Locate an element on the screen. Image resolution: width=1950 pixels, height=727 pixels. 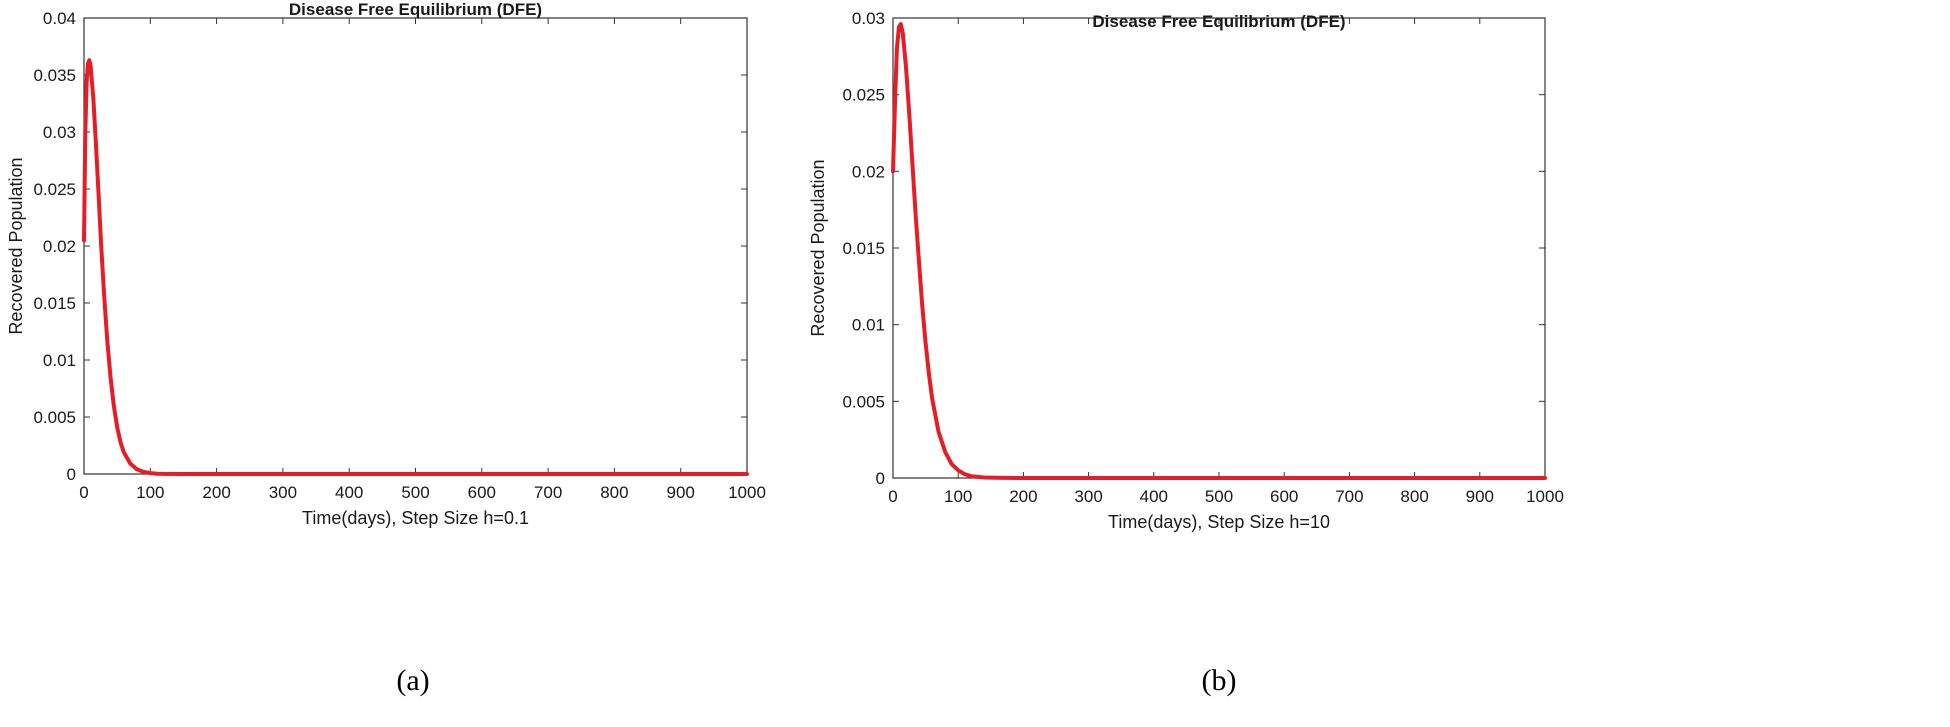
y-tick-label: 0.035 is located at coordinates (54, 75).